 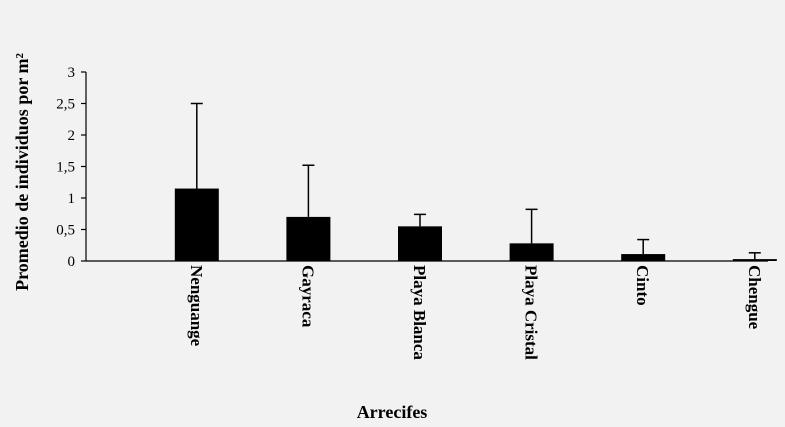 I want to click on x-category-label: Cinto, so click(x=642, y=285).